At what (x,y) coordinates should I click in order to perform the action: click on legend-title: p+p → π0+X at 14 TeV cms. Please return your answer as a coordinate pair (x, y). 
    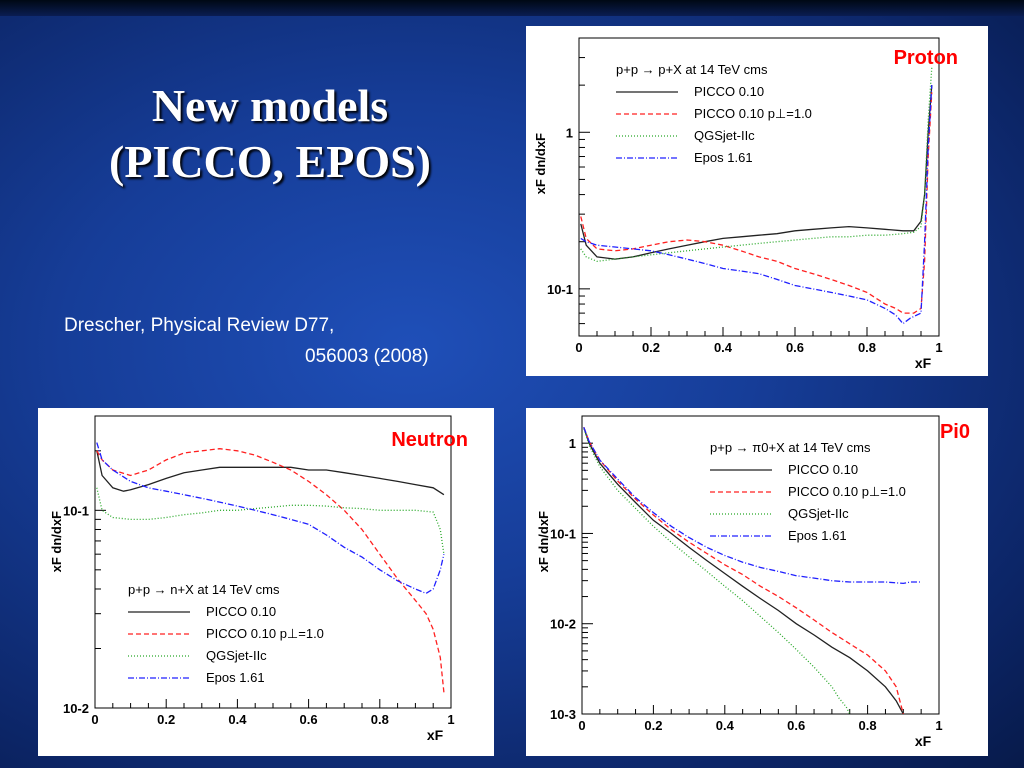
    Looking at the image, I should click on (790, 447).